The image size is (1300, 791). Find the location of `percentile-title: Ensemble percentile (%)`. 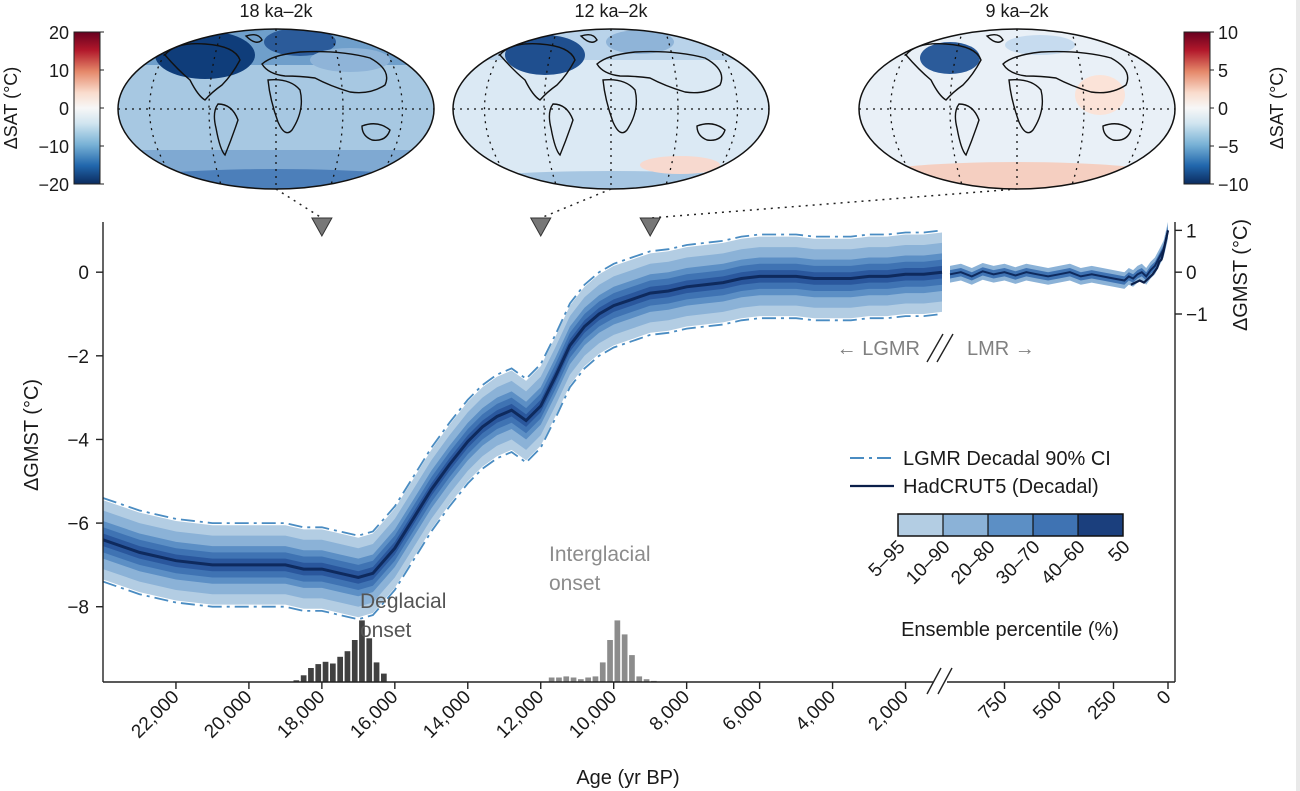

percentile-title: Ensemble percentile (%) is located at coordinates (1010, 630).